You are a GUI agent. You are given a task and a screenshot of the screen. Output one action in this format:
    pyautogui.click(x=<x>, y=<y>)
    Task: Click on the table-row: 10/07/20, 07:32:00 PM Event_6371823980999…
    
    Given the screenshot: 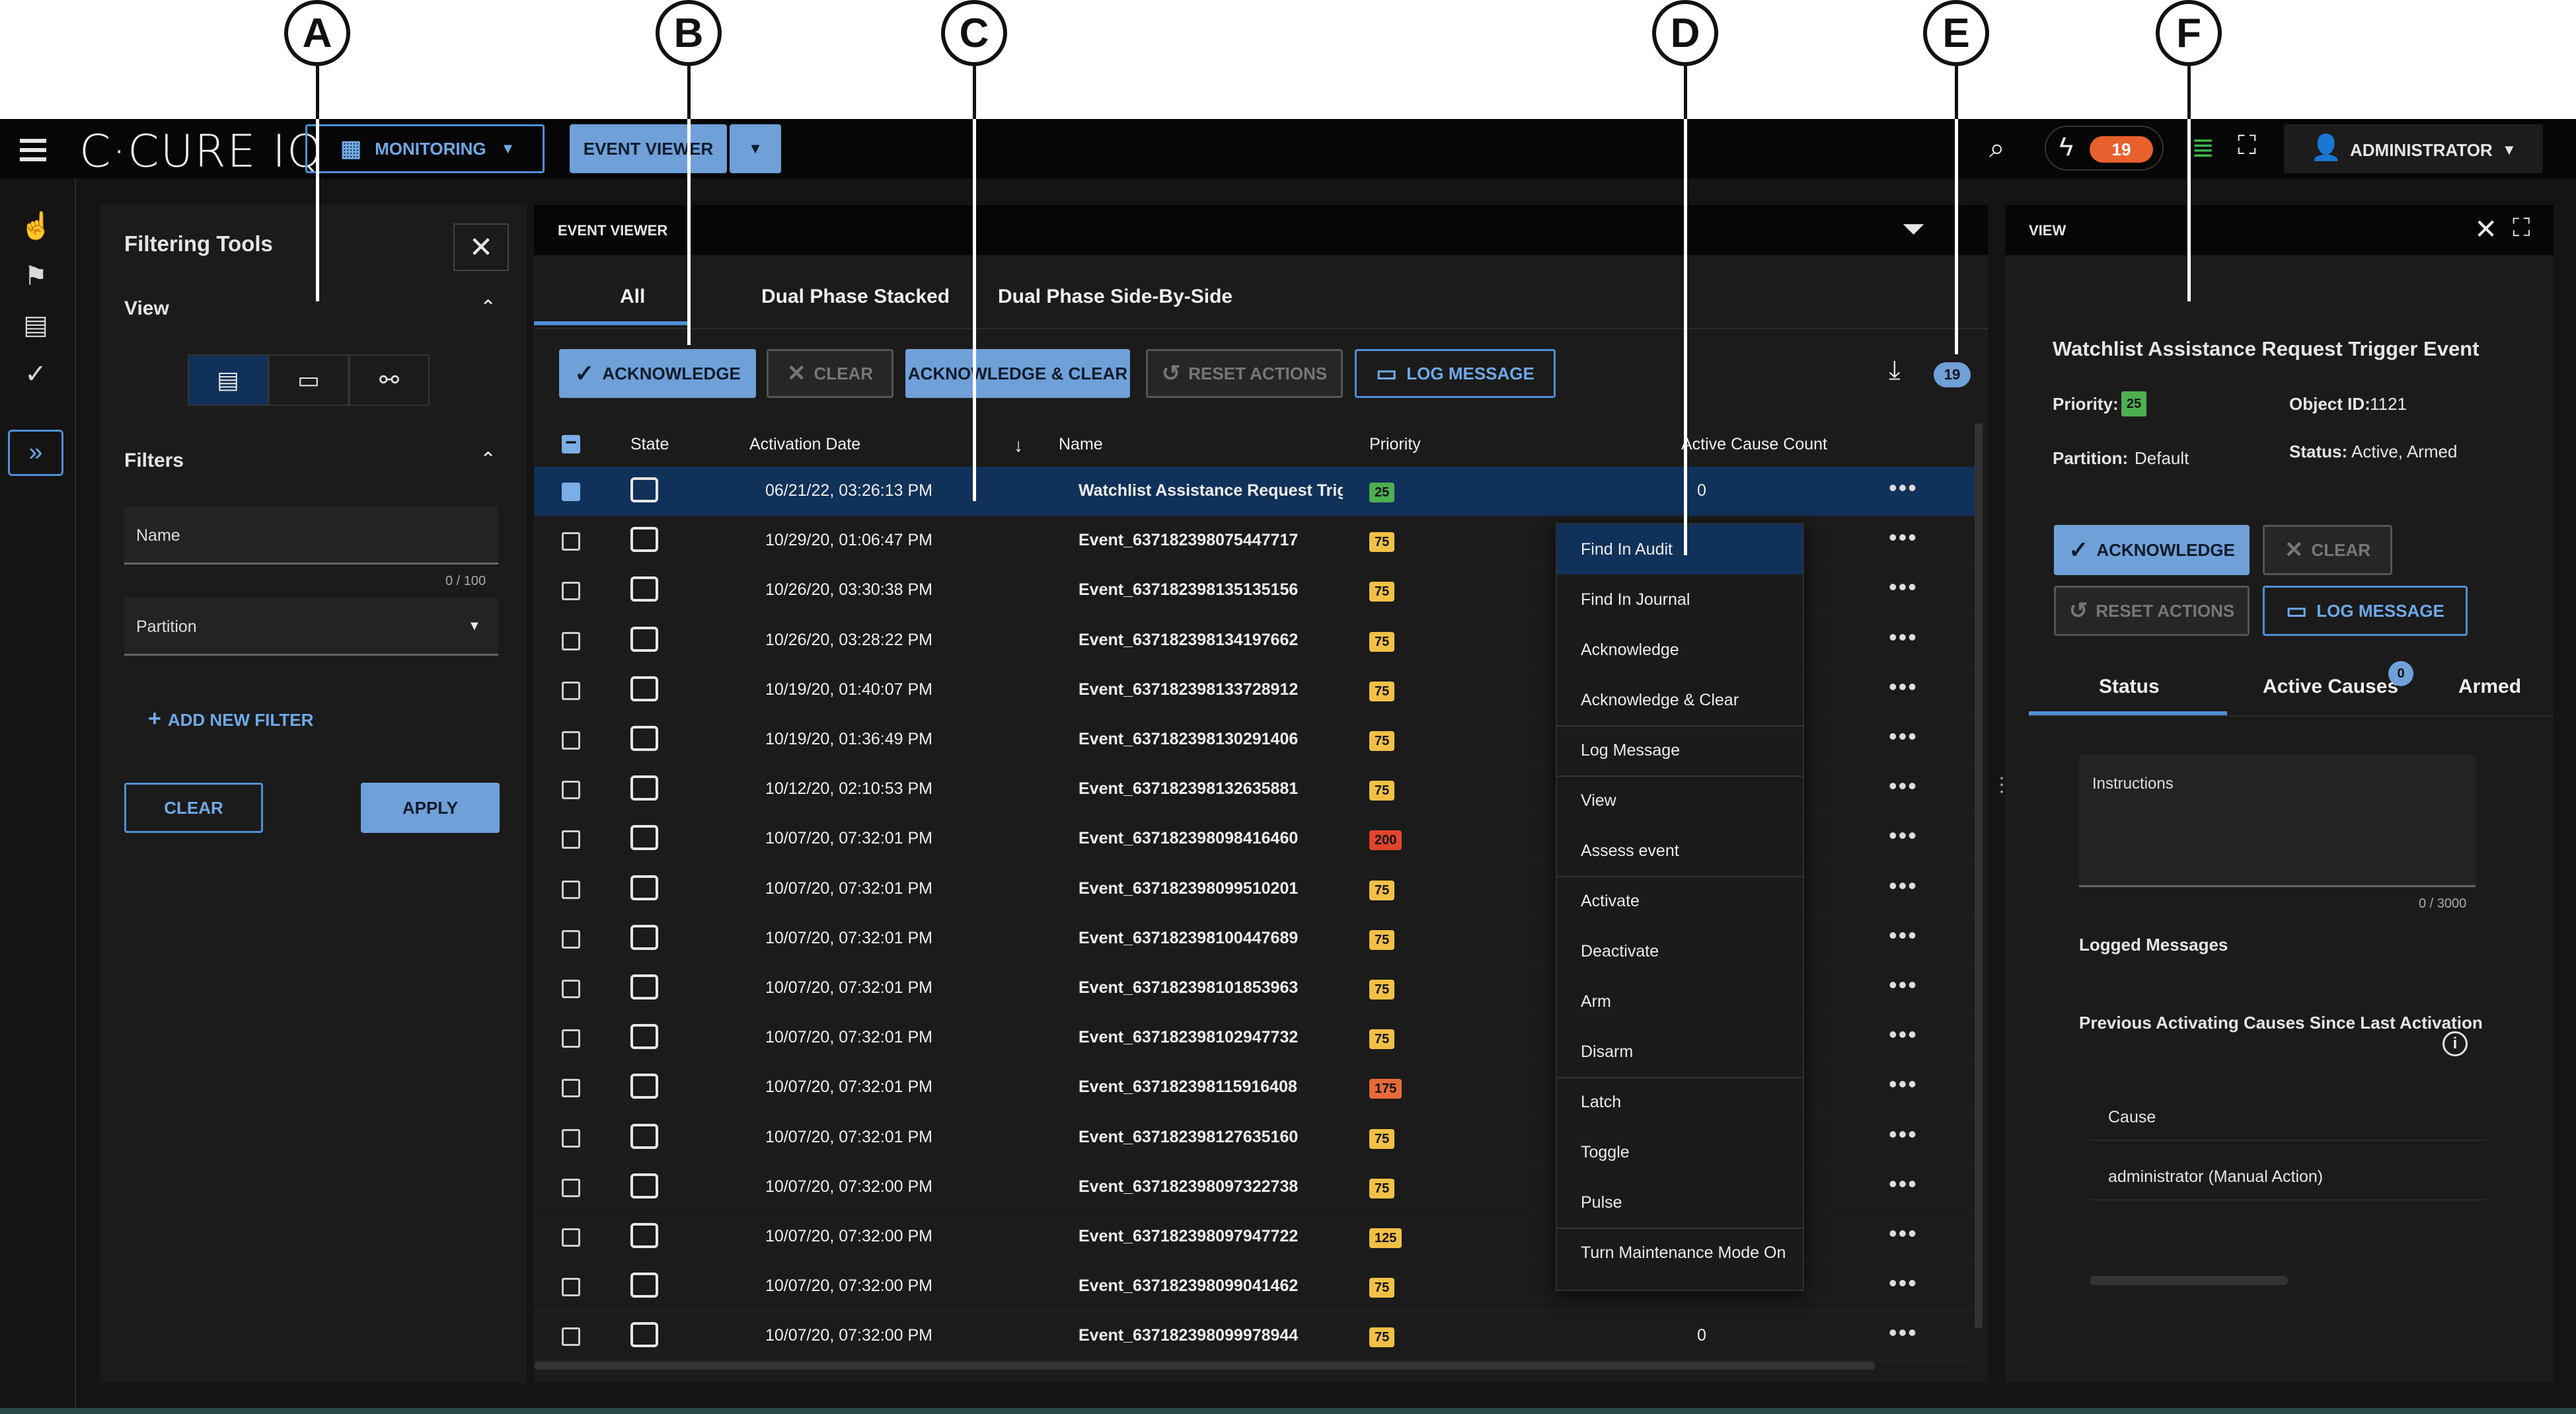 What is the action you would take?
    pyautogui.click(x=1255, y=1337)
    